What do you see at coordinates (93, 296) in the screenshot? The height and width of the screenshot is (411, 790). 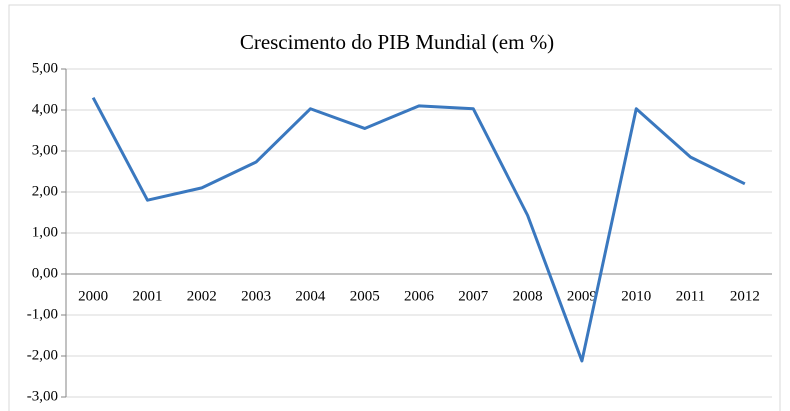 I see `x-tick-label: 2000` at bounding box center [93, 296].